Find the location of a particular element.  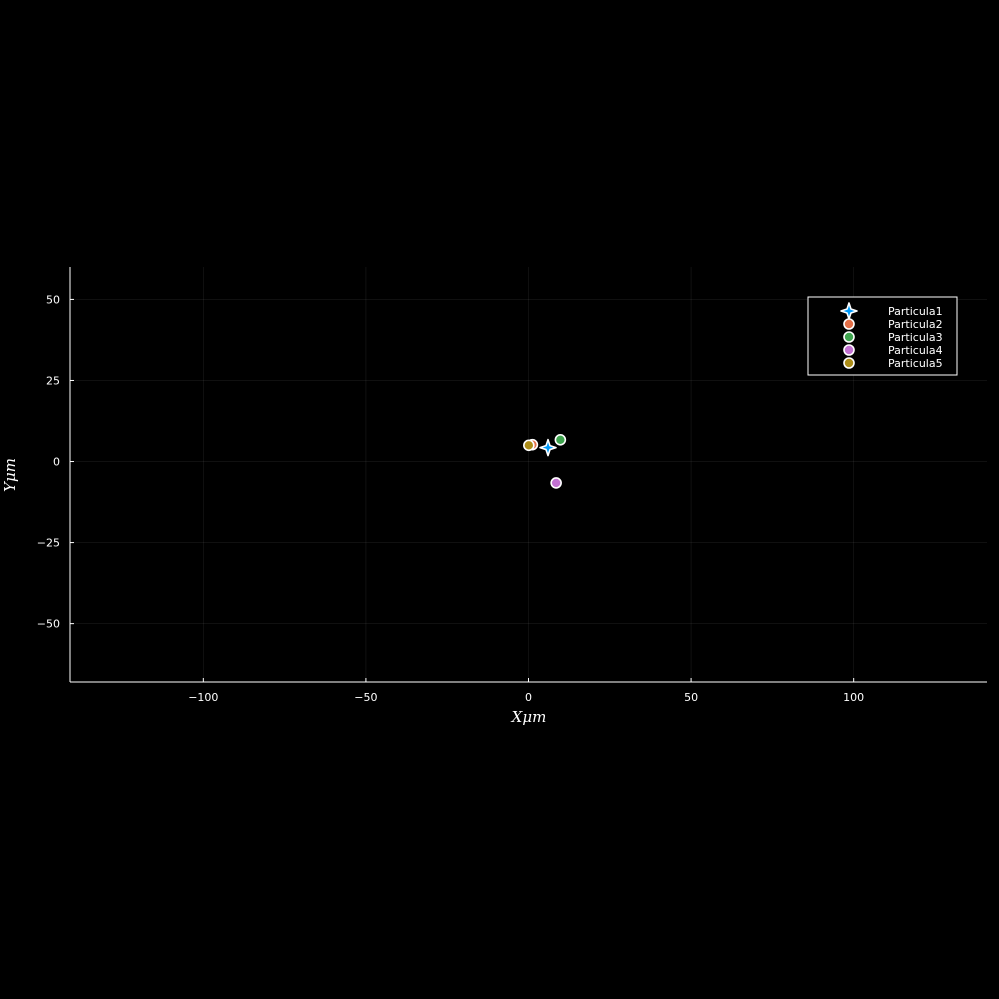

y-axis-label: Yμm is located at coordinates (10, 475).